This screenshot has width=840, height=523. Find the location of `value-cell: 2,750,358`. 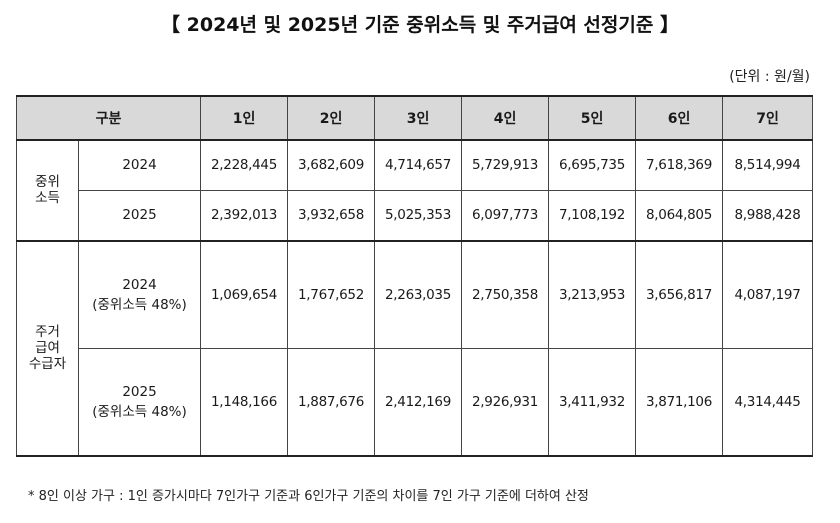

value-cell: 2,750,358 is located at coordinates (505, 294).